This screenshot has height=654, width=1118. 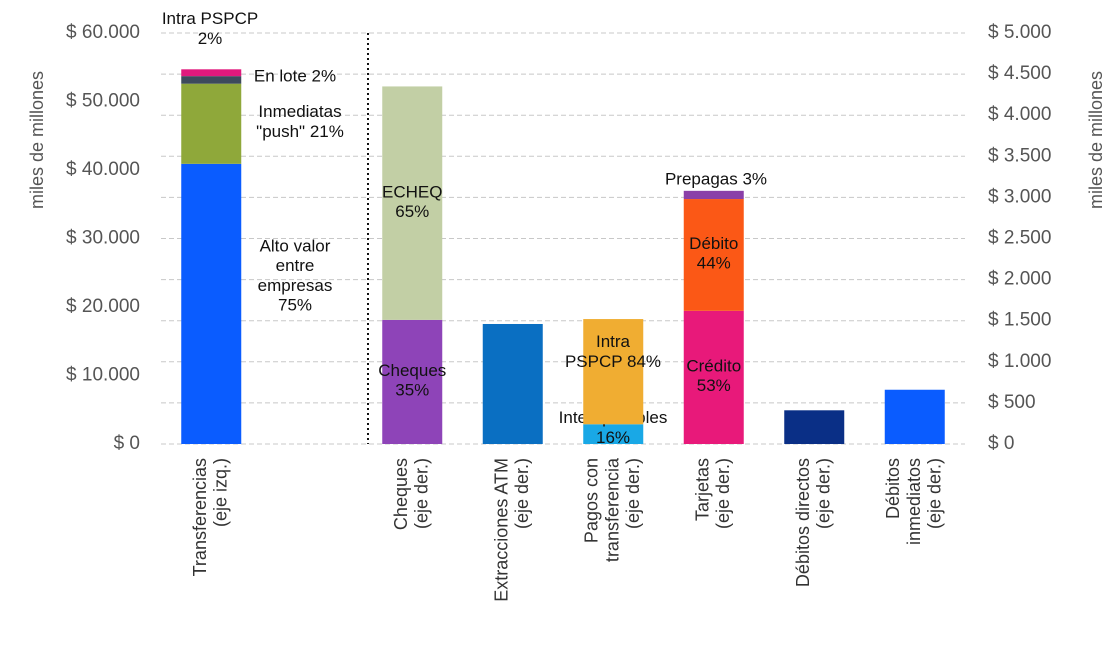 What do you see at coordinates (37, 140) in the screenshot?
I see `y-axis-title: miles de millones` at bounding box center [37, 140].